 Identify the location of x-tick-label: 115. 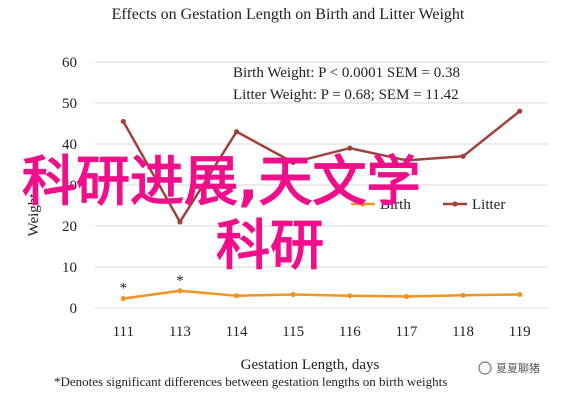
(293, 332).